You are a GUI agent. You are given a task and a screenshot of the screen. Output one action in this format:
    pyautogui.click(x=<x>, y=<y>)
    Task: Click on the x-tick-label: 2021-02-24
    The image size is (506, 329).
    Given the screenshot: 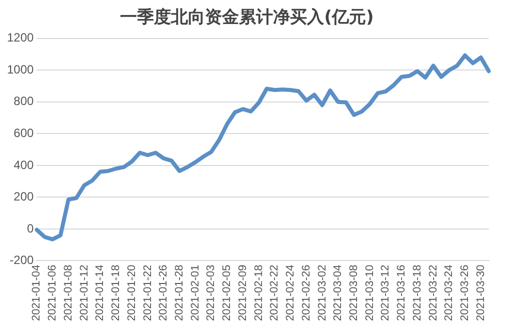 What is the action you would take?
    pyautogui.click(x=290, y=293)
    